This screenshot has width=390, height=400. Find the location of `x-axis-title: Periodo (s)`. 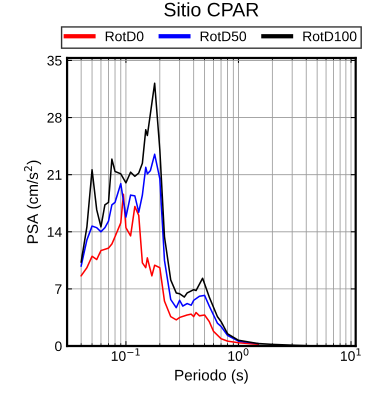

x-axis-title: Periodo (s) is located at coordinates (211, 376).